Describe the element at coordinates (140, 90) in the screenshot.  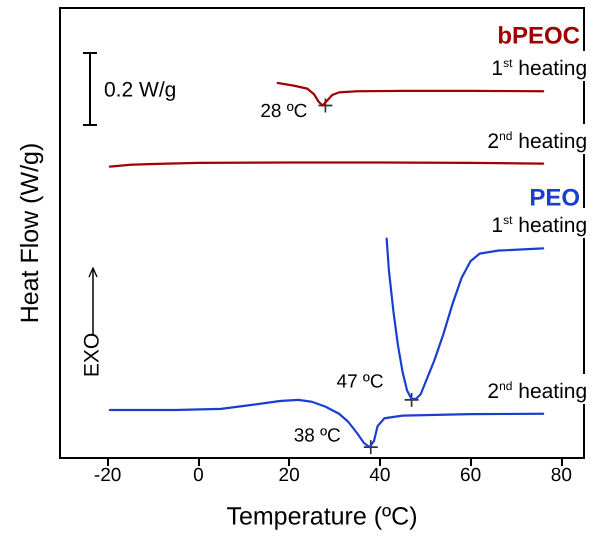
I see `annotation: 0.2 W/g` at that location.